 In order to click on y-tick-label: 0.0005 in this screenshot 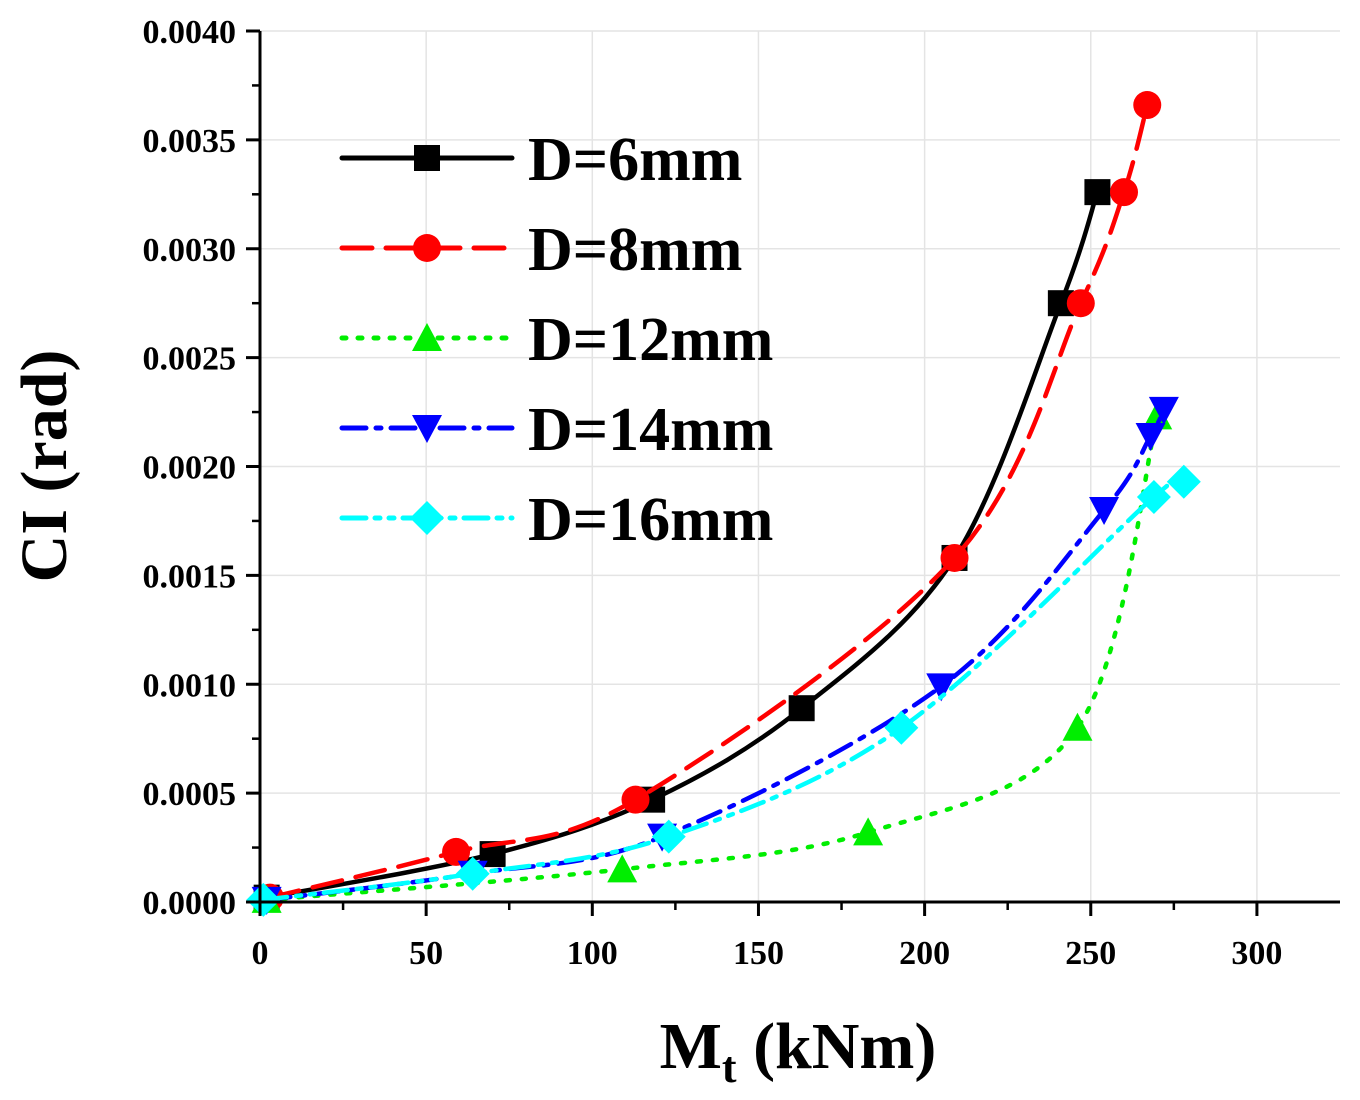, I will do `click(190, 794)`.